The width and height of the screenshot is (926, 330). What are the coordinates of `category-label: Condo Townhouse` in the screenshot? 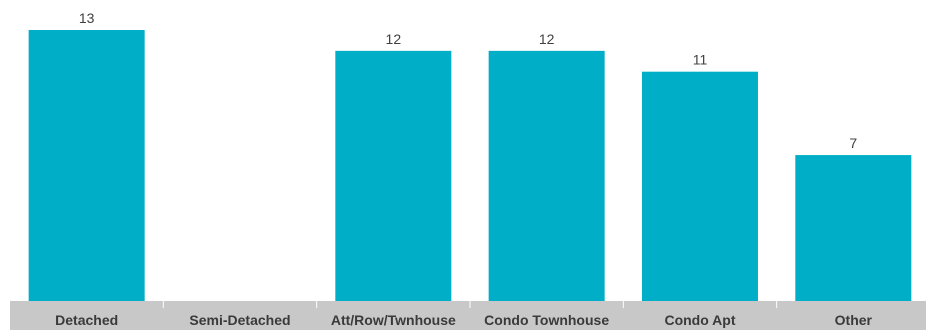 It's located at (546, 320).